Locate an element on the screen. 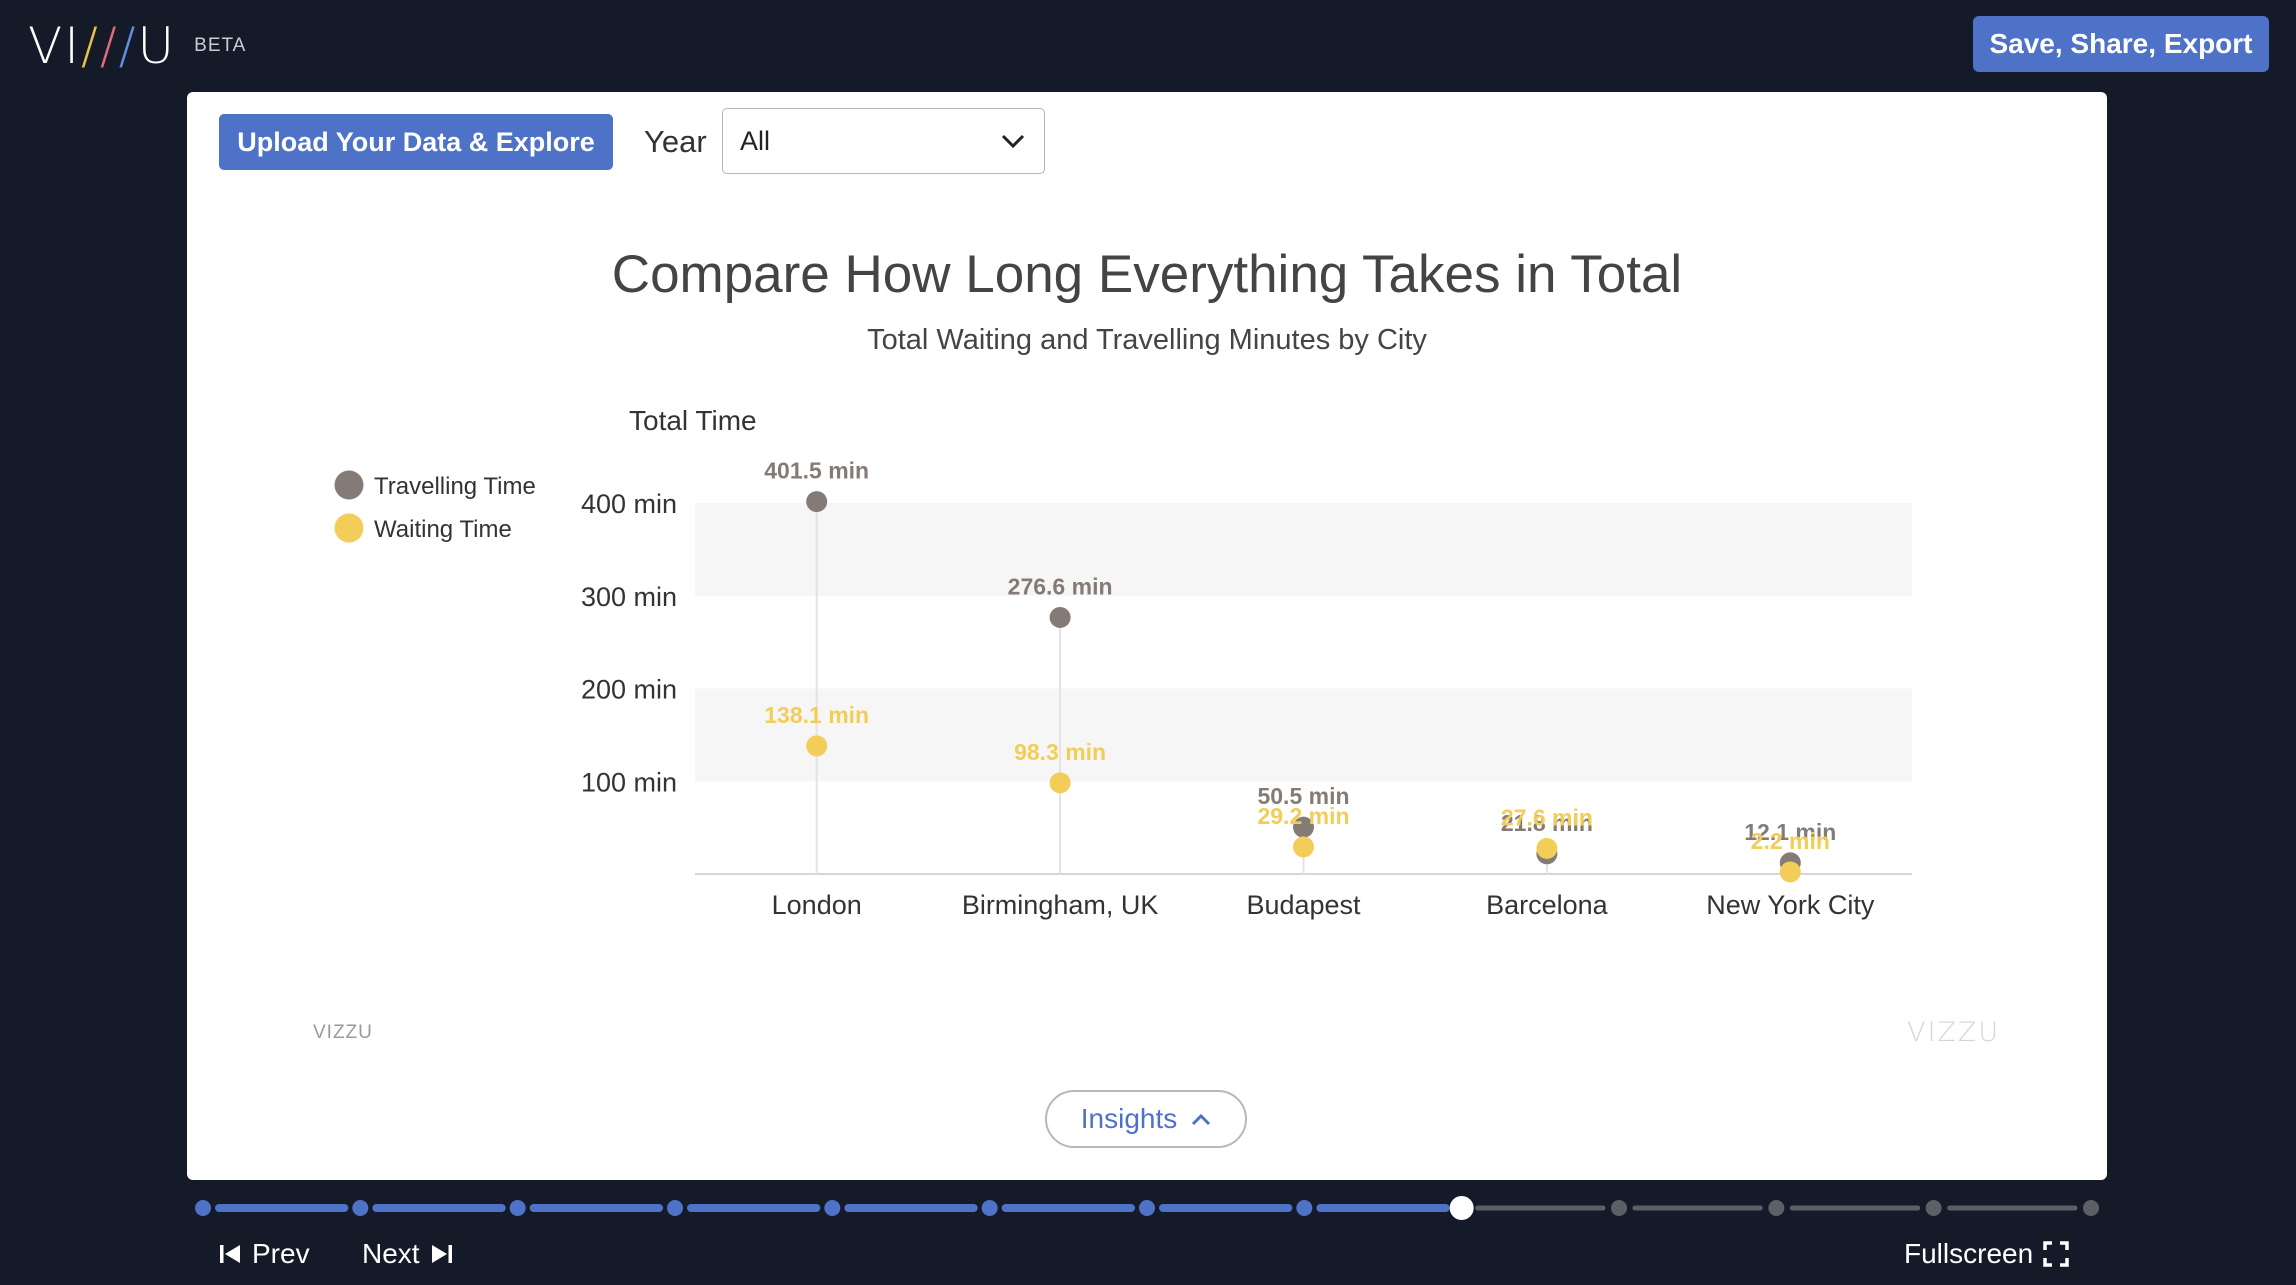  upload-data-button: Upload Your Data & Explore is located at coordinates (416, 142).